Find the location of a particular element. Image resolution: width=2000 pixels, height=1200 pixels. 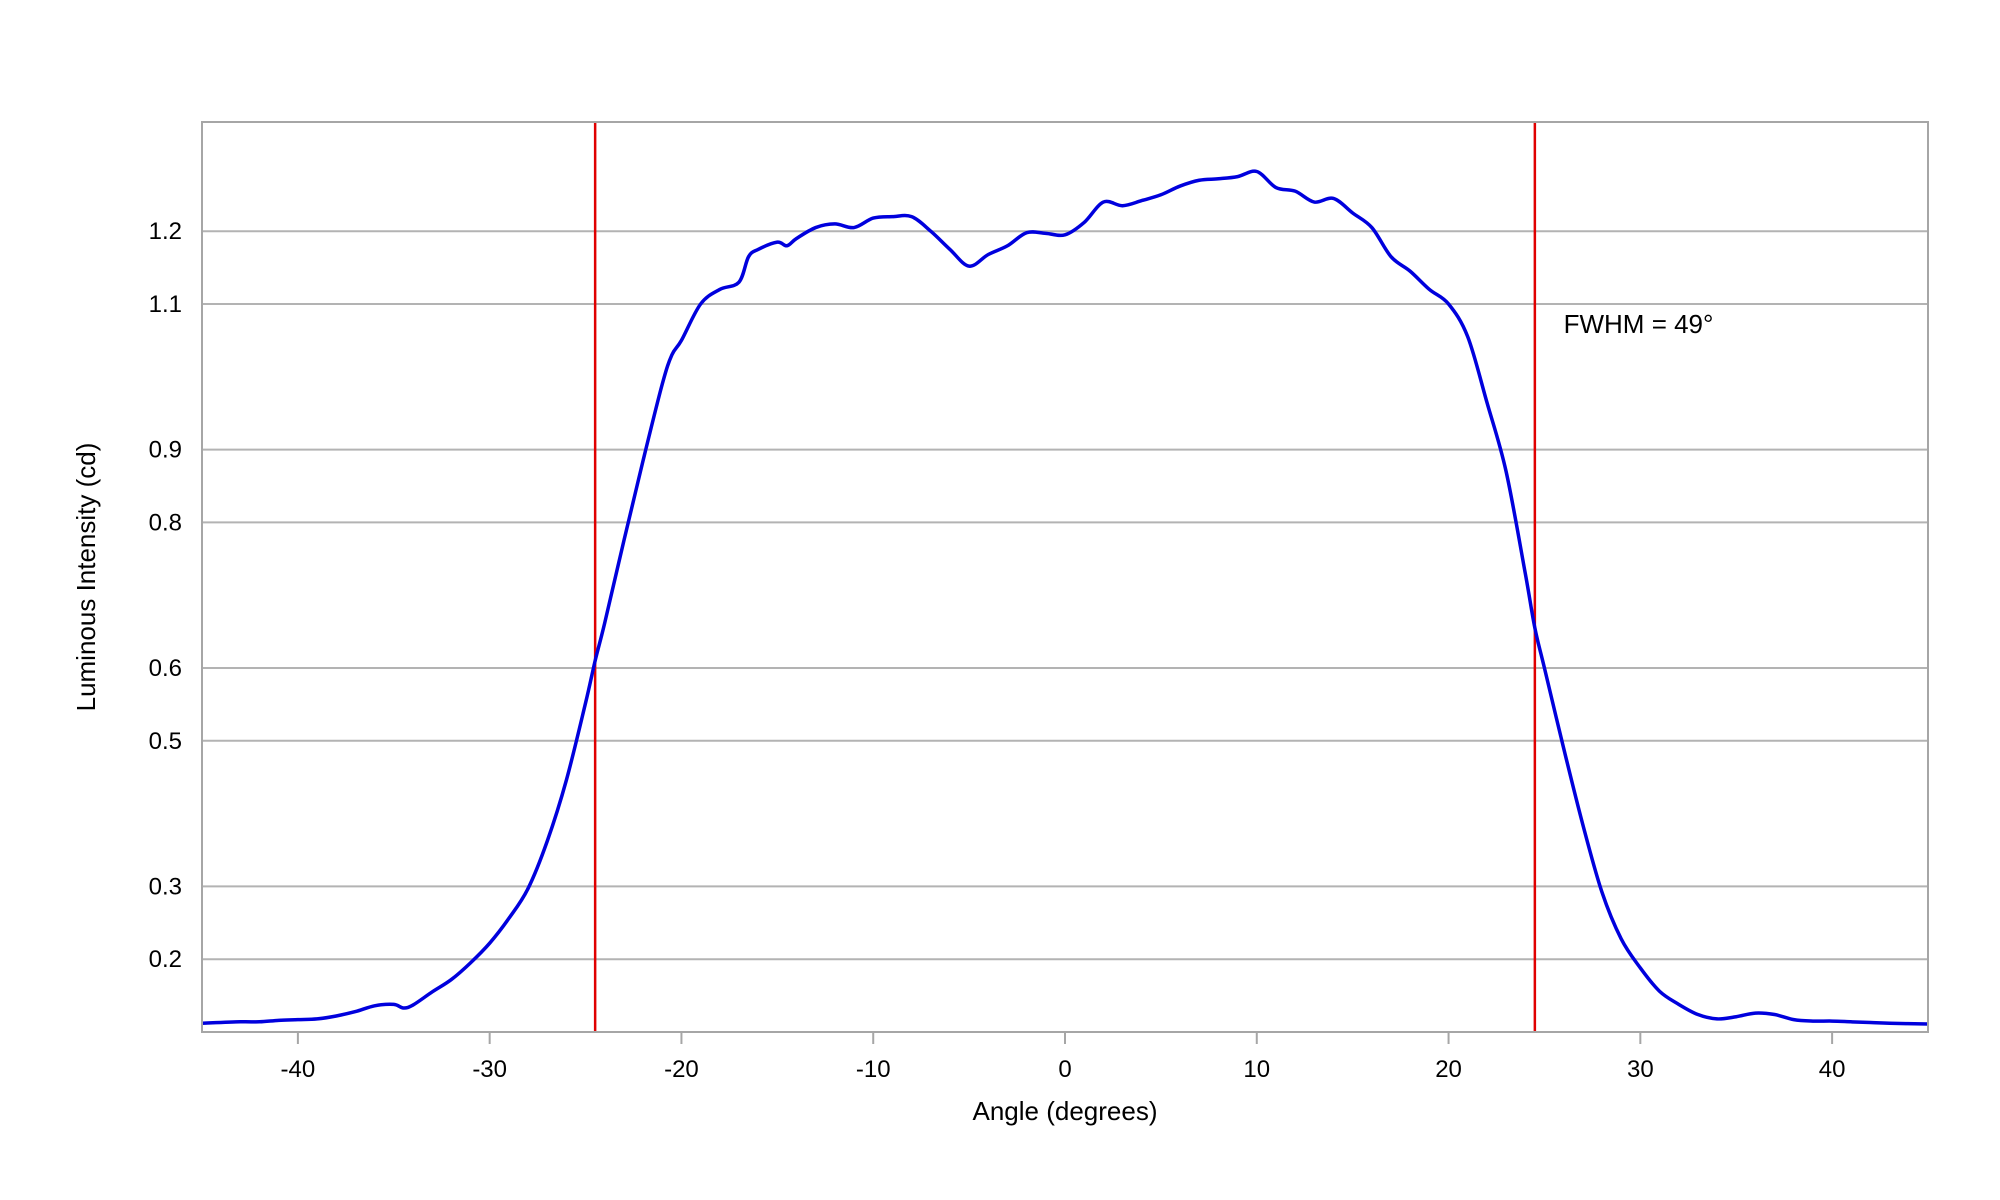

x-tick-label: -30 is located at coordinates (489, 1069).